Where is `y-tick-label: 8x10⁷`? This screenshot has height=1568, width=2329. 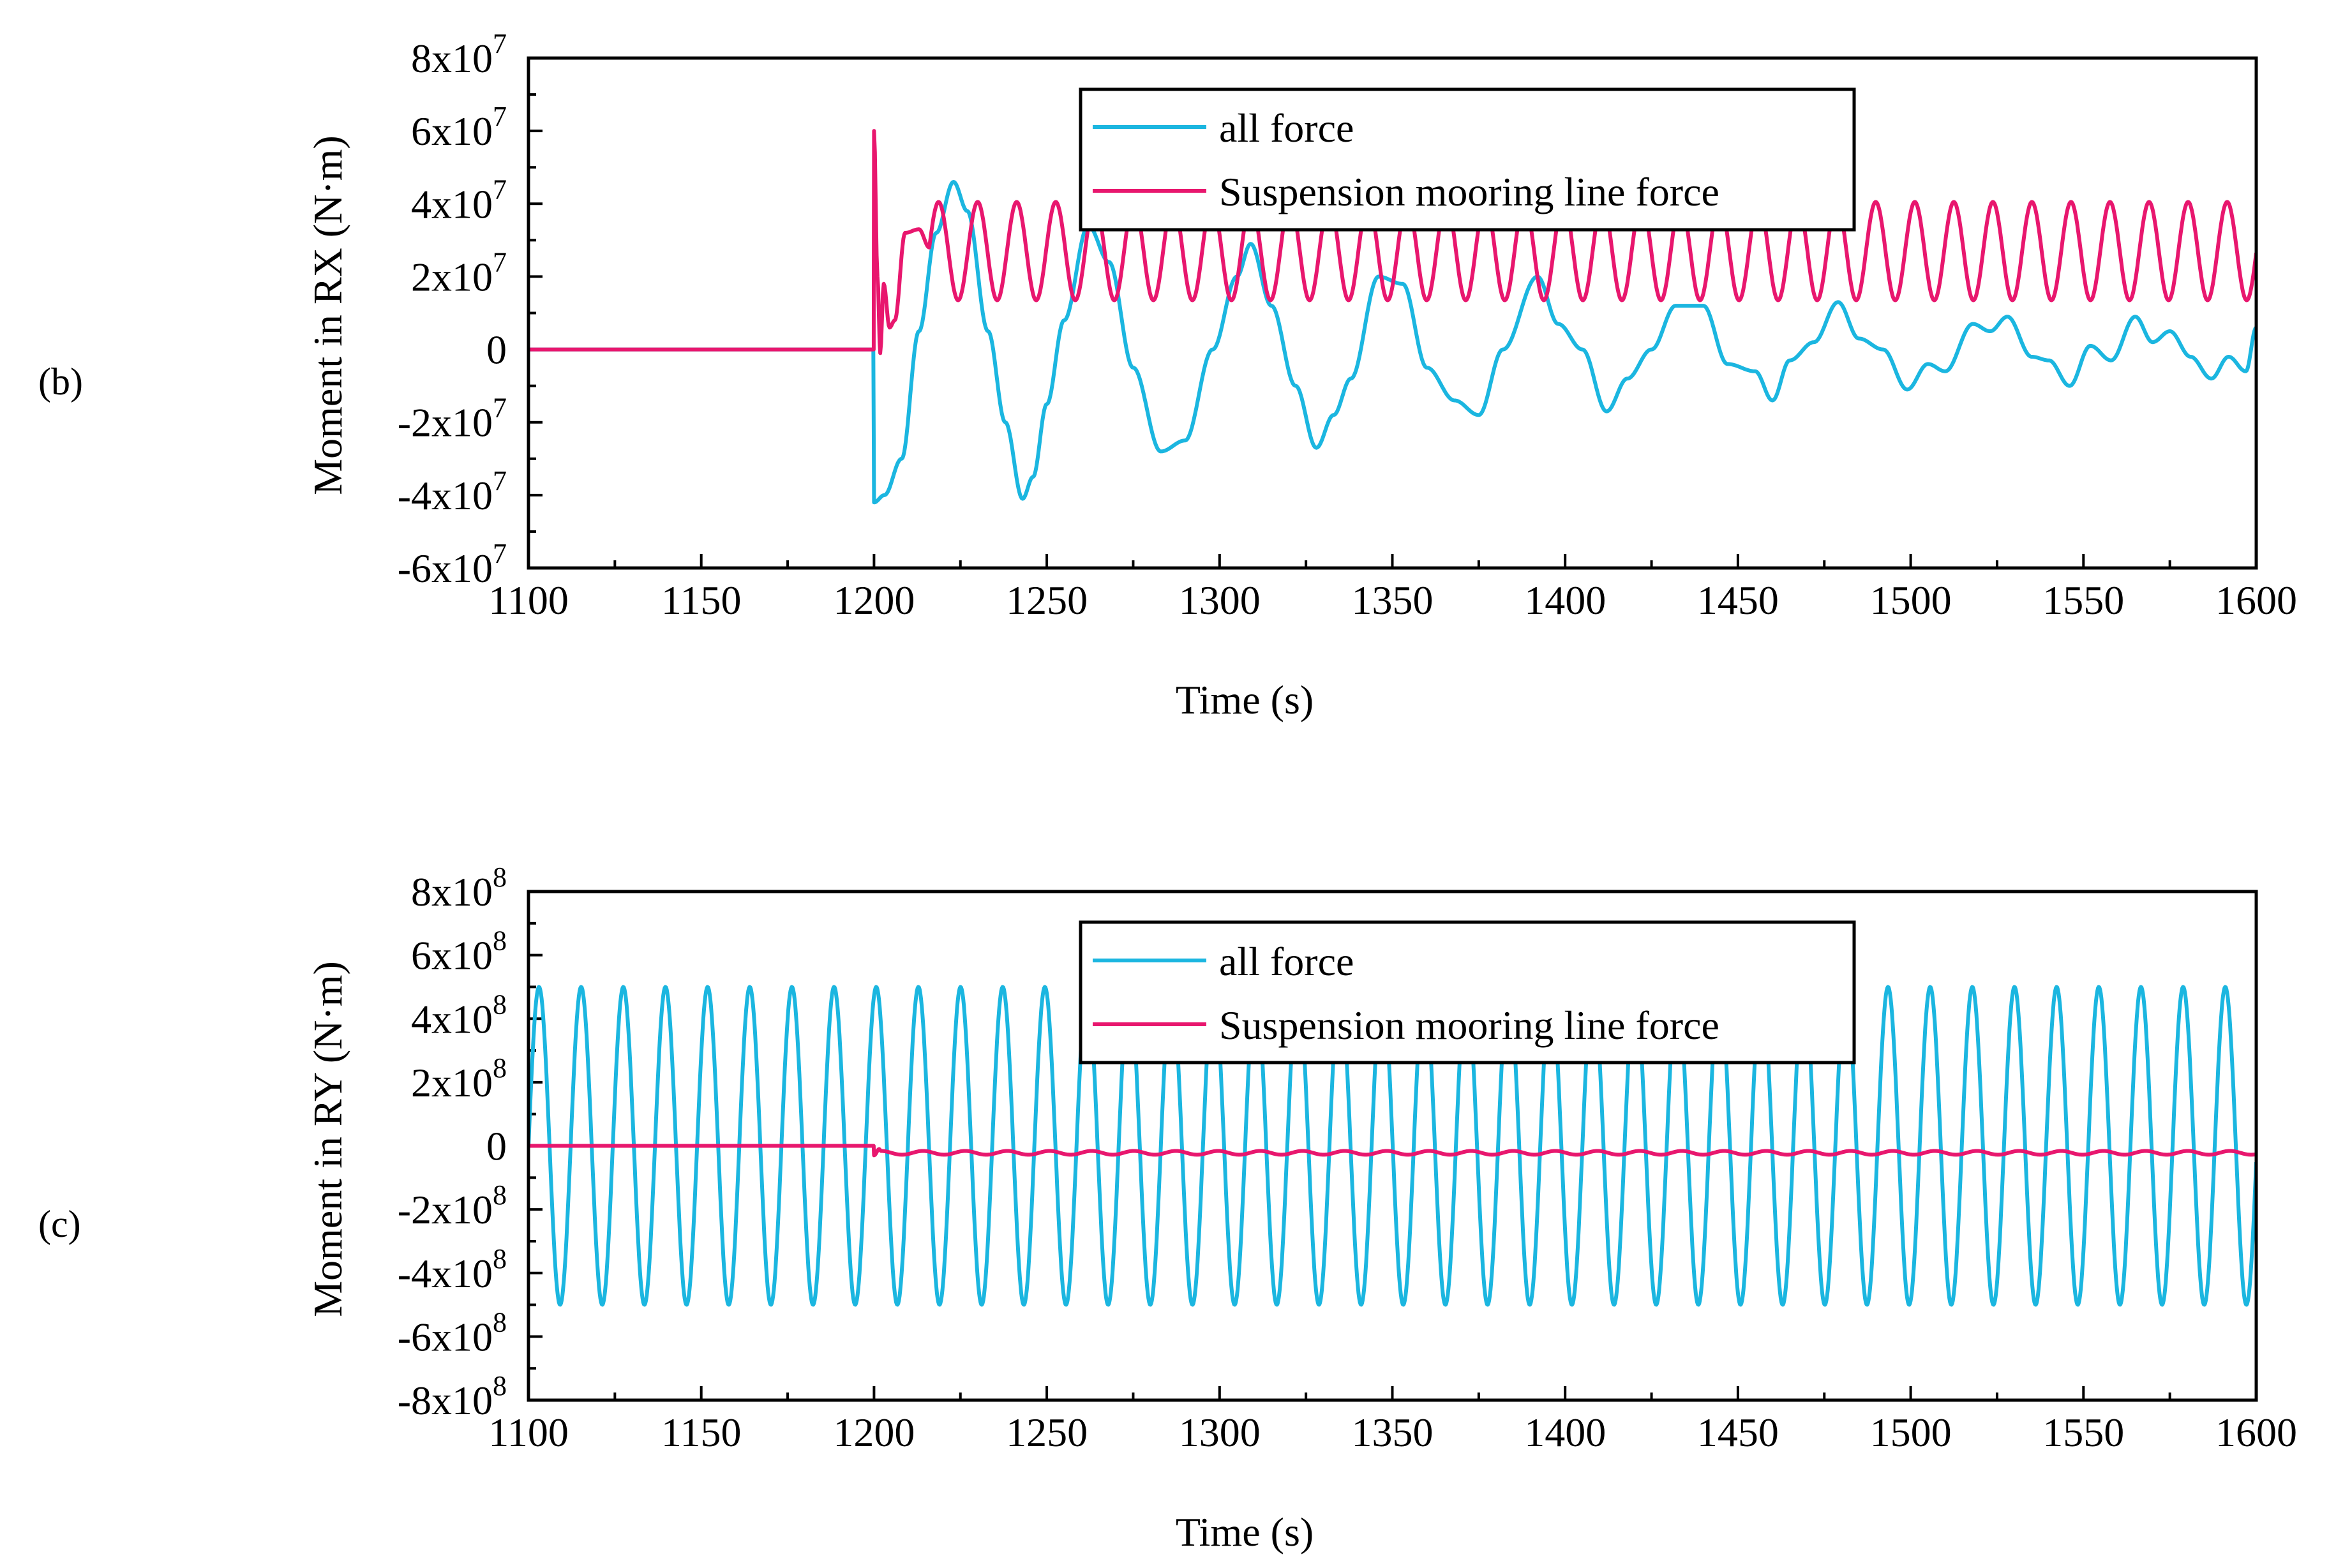
y-tick-label: 8x10⁷ is located at coordinates (459, 55).